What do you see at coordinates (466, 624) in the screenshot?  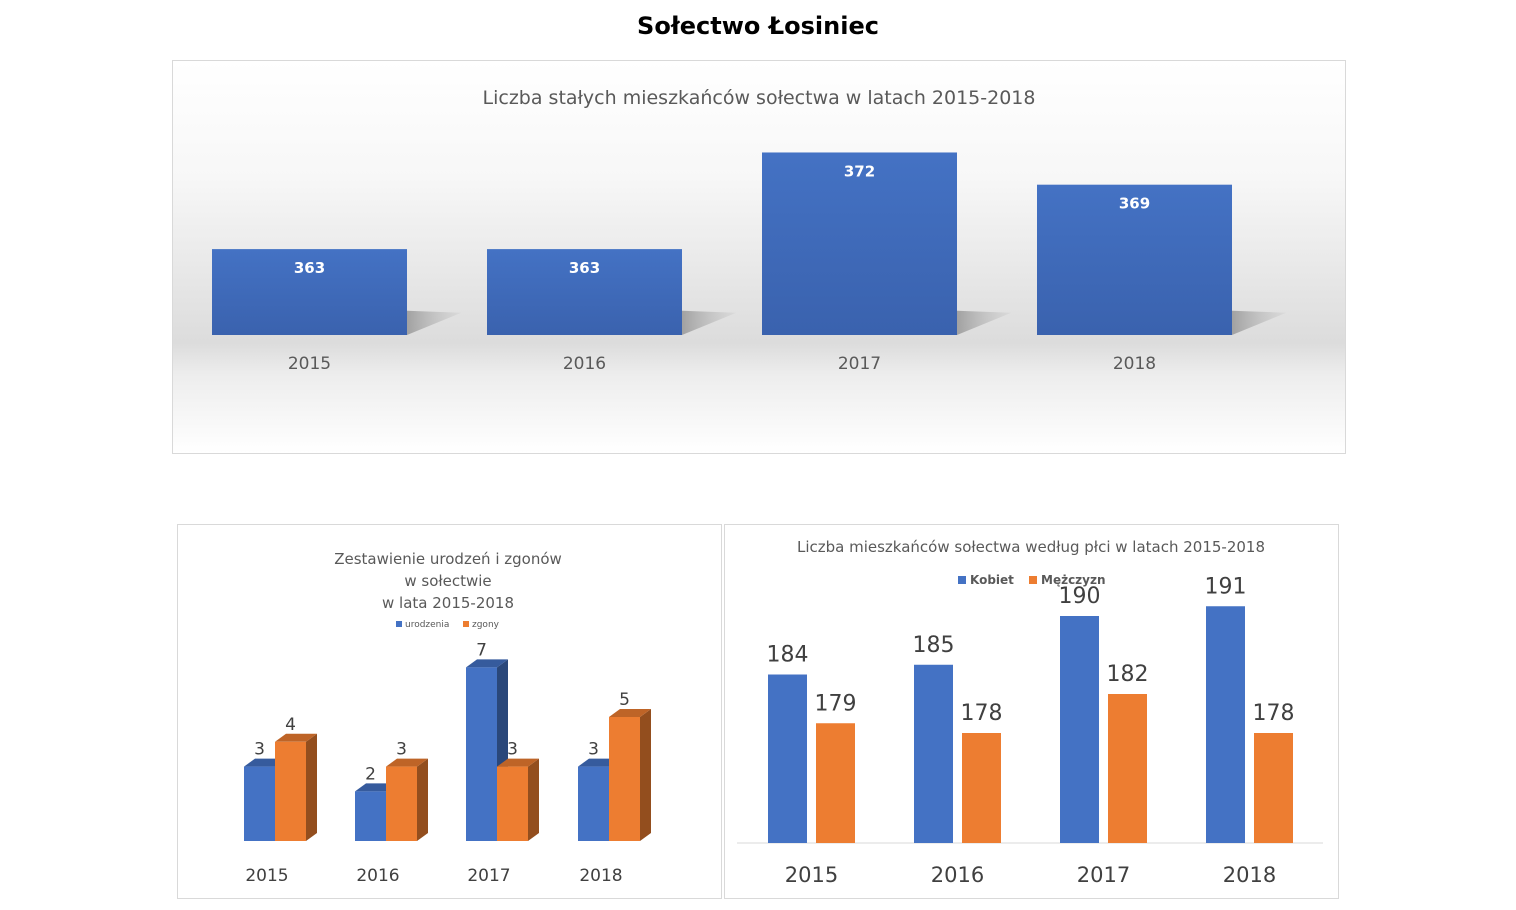 I see `legend-swatch-zgony` at bounding box center [466, 624].